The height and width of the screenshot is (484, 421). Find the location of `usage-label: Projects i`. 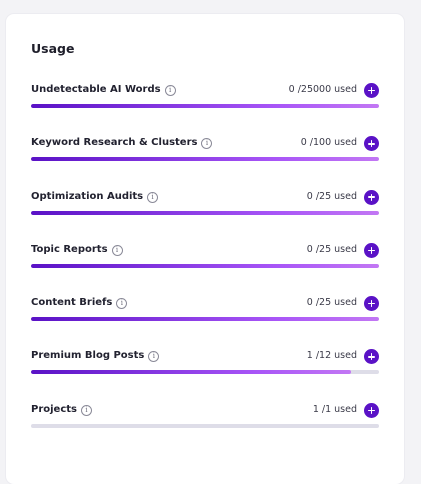

usage-label: Projects i is located at coordinates (62, 409).